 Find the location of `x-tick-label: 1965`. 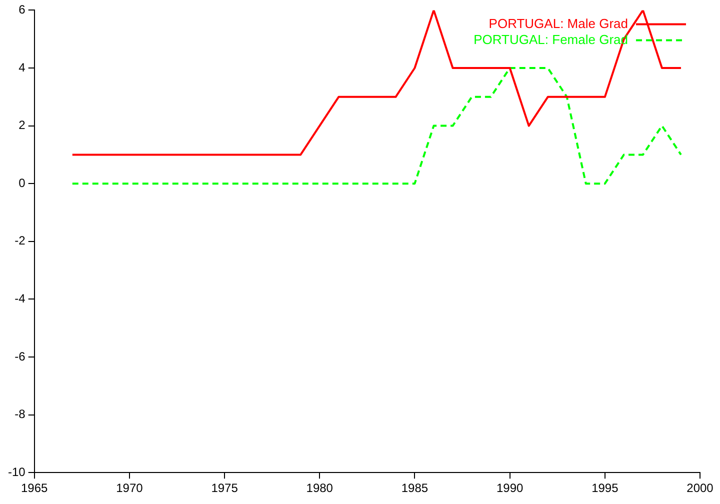

x-tick-label: 1965 is located at coordinates (34, 488).